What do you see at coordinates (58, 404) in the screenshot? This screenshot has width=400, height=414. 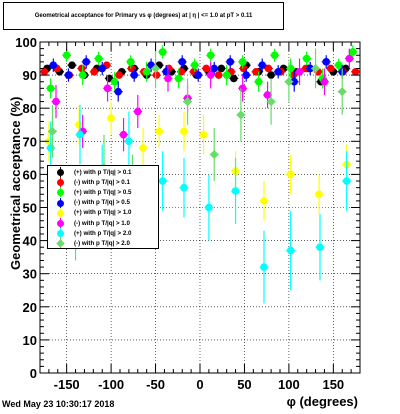 I see `timestamp-footer: Wed May 23 10:30:17 2018` at bounding box center [58, 404].